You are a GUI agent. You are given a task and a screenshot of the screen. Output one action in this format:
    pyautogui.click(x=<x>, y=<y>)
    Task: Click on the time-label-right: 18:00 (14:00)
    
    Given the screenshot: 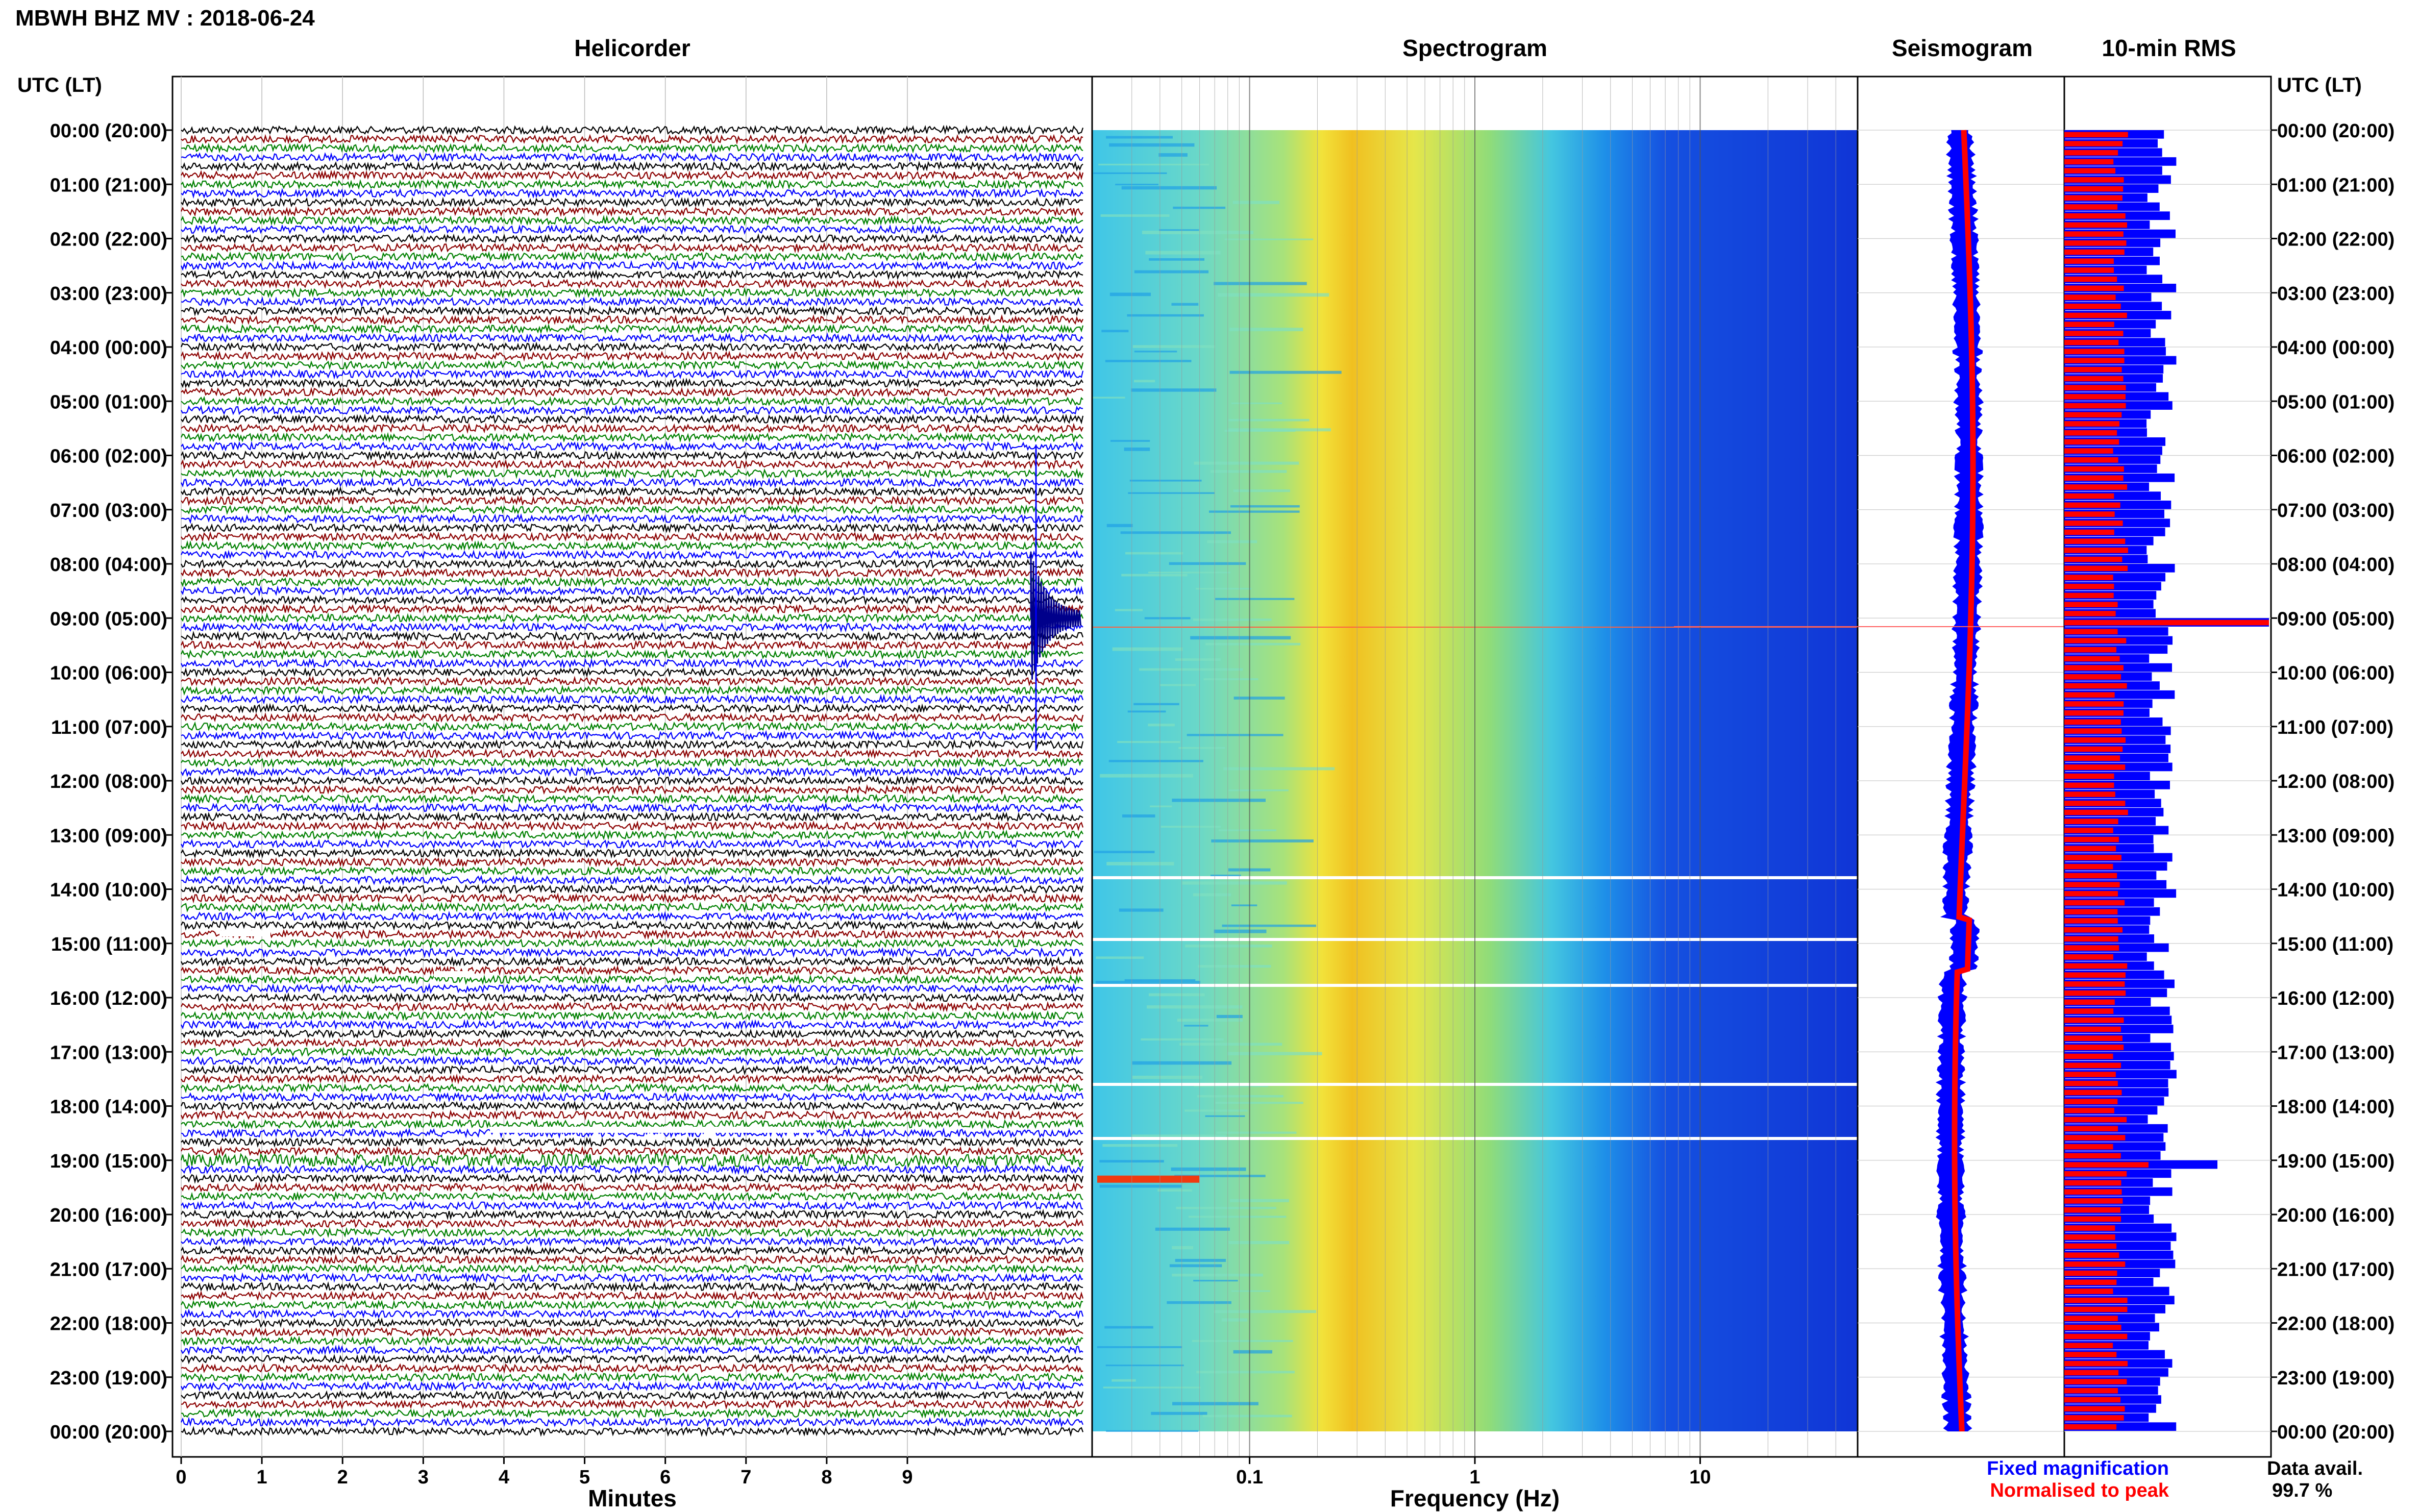 What is the action you would take?
    pyautogui.click(x=2336, y=1107)
    